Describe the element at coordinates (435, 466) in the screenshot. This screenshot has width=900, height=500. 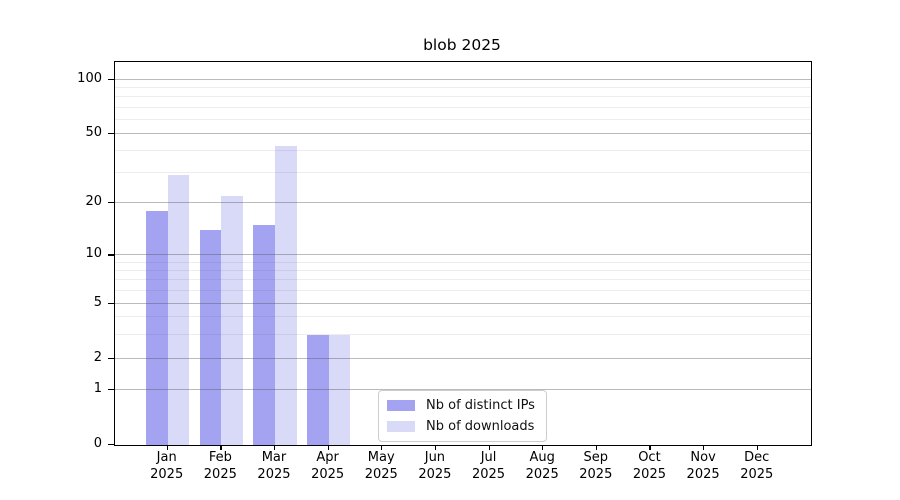
I see `x-tick-label-jun-2025: Jun 2025` at that location.